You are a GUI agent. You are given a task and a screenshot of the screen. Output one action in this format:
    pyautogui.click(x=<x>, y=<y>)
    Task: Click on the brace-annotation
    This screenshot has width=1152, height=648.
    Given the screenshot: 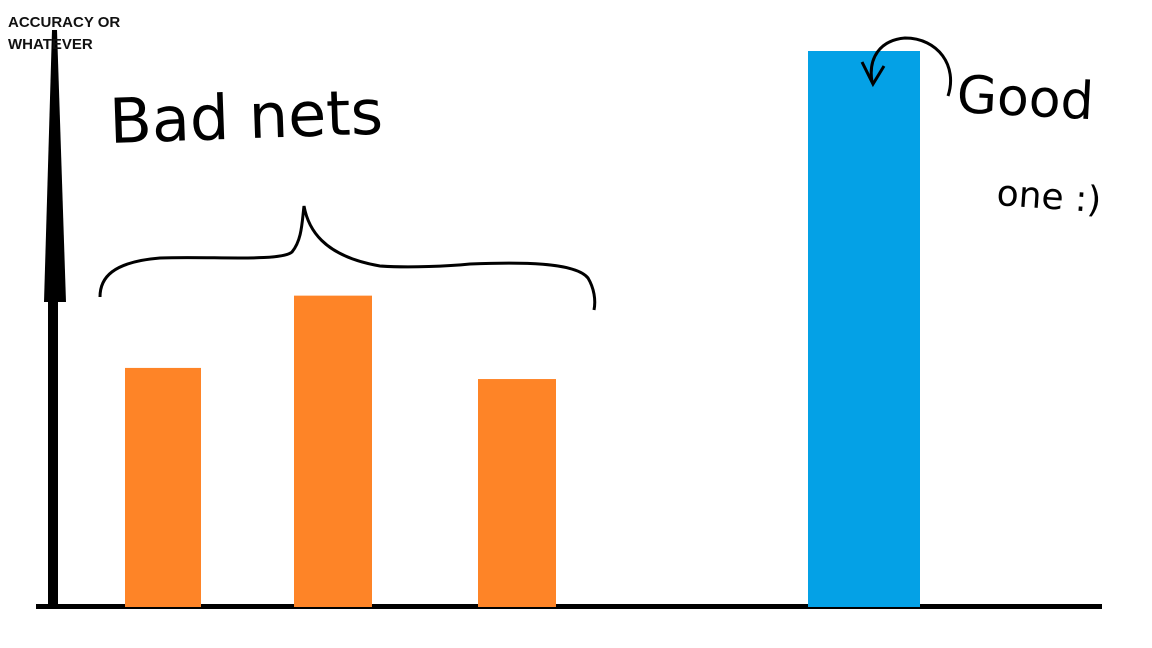 What is the action you would take?
    pyautogui.click(x=347, y=258)
    